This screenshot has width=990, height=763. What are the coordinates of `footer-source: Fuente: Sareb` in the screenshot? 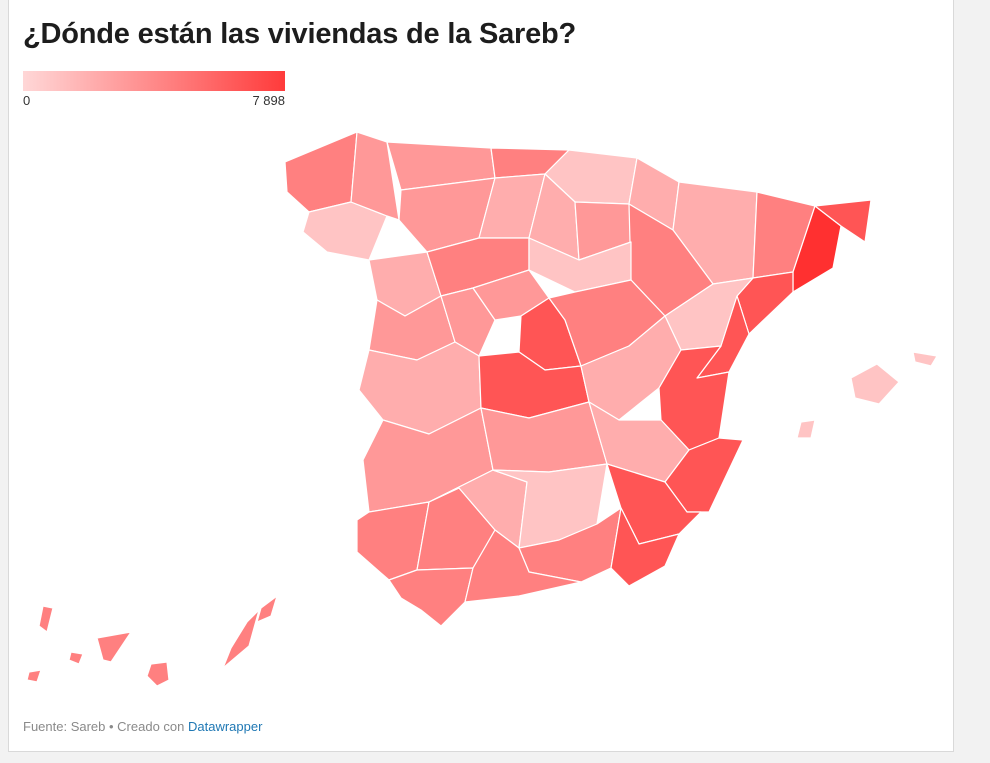 It's located at (64, 726).